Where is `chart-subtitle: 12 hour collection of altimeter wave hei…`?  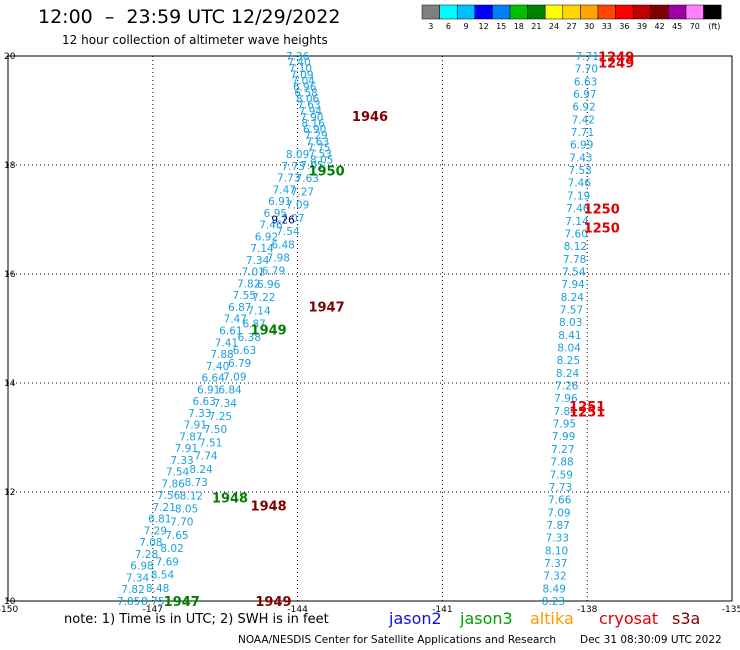 chart-subtitle: 12 hour collection of altimeter wave hei… is located at coordinates (195, 40).